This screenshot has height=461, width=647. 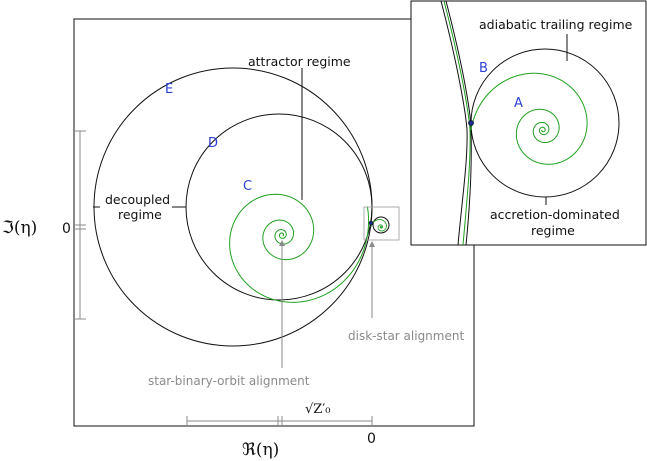 I want to click on label-star-binary-orbit-alignment: star-binary-orbit alignment, so click(x=229, y=381).